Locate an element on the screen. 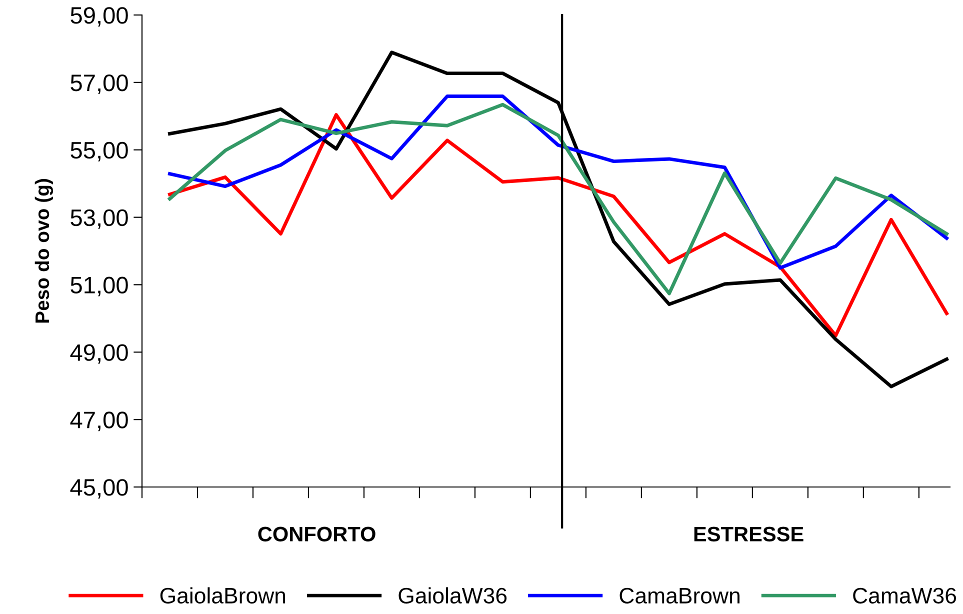 This screenshot has width=963, height=614. text: CONFORTO is located at coordinates (317, 534).